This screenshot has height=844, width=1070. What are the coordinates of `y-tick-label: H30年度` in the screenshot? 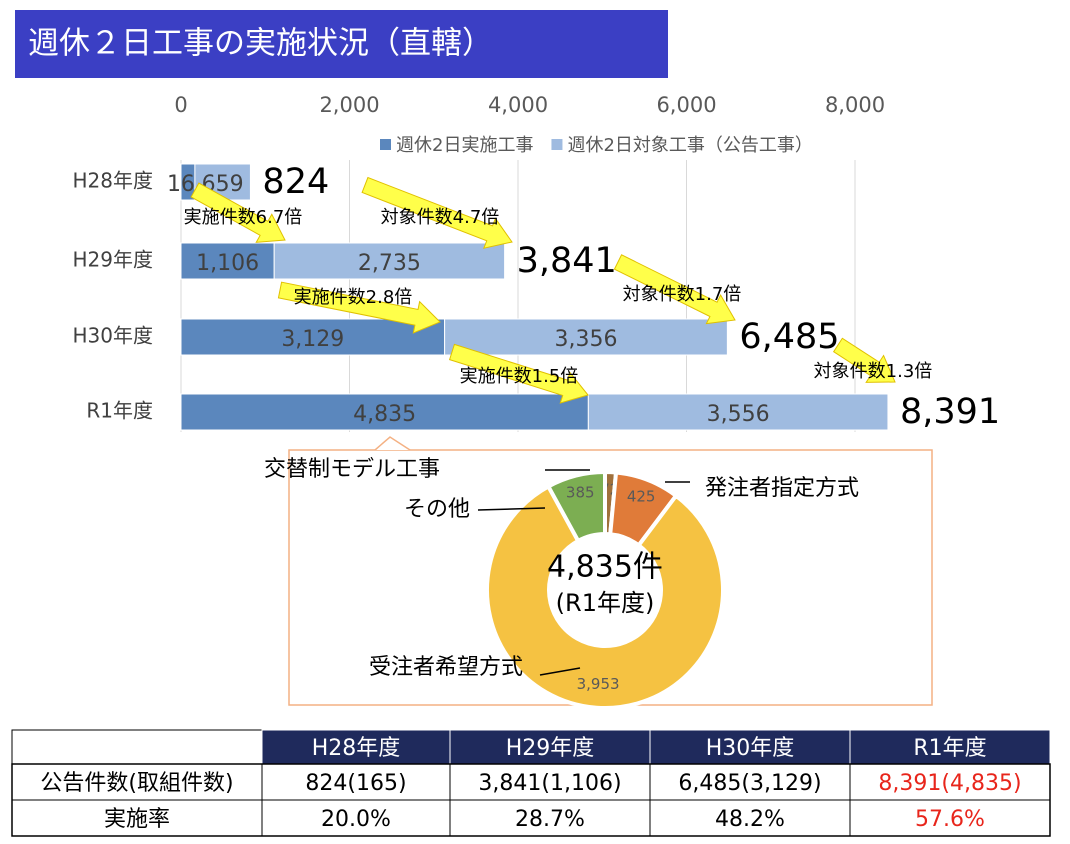 It's located at (113, 336).